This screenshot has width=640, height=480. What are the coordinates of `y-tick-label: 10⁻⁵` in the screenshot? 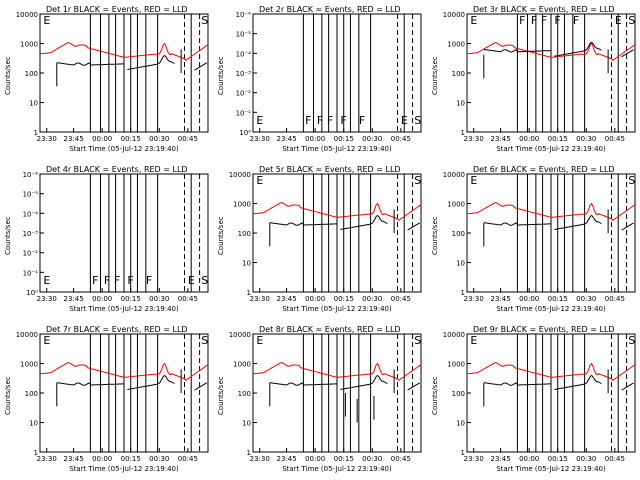 It's located at (244, 35).